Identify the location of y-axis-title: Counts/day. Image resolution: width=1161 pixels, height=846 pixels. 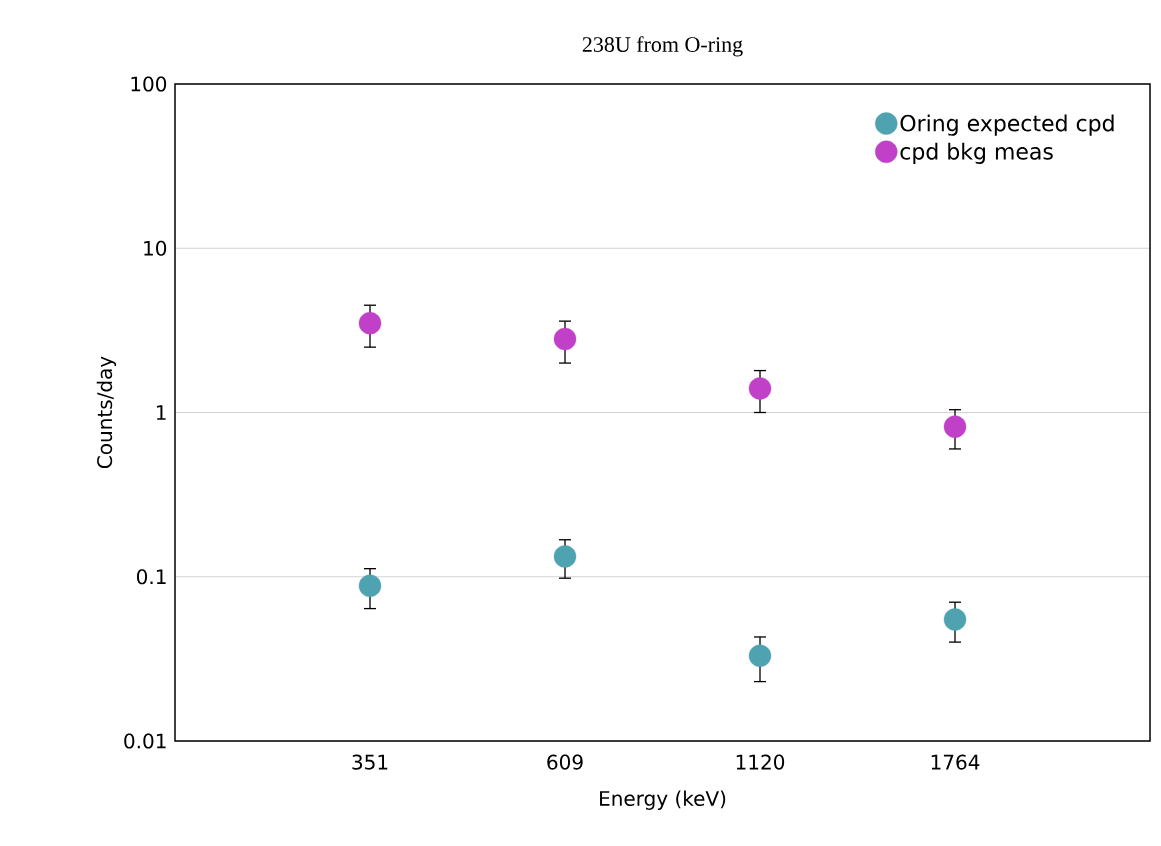
(106, 412).